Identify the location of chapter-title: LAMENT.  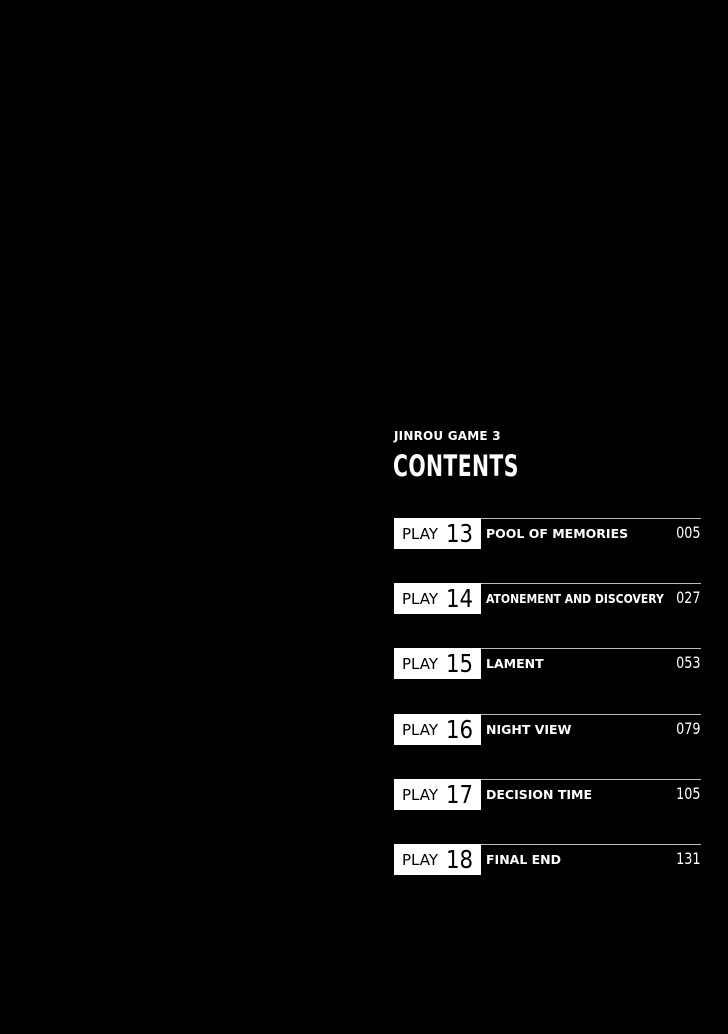
(515, 664).